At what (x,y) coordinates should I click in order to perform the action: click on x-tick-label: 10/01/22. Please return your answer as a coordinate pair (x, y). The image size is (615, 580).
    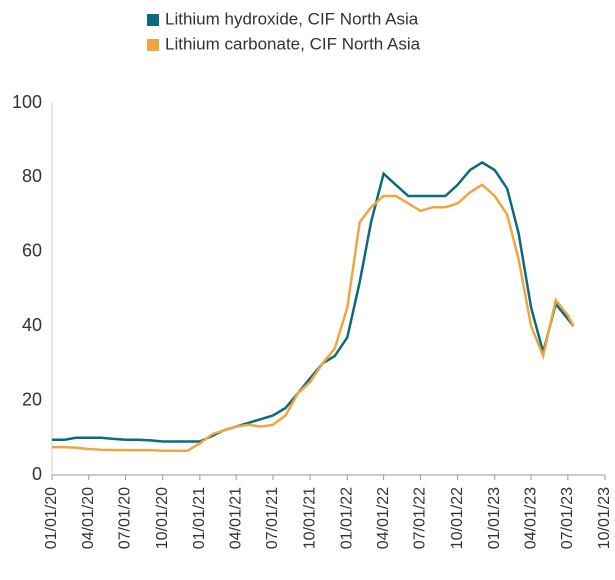
    Looking at the image, I should click on (457, 518).